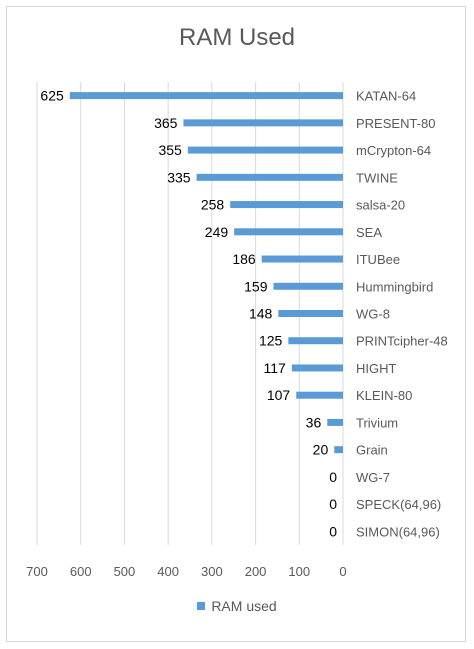 The width and height of the screenshot is (474, 649). What do you see at coordinates (168, 571) in the screenshot?
I see `x-tick-label: 400` at bounding box center [168, 571].